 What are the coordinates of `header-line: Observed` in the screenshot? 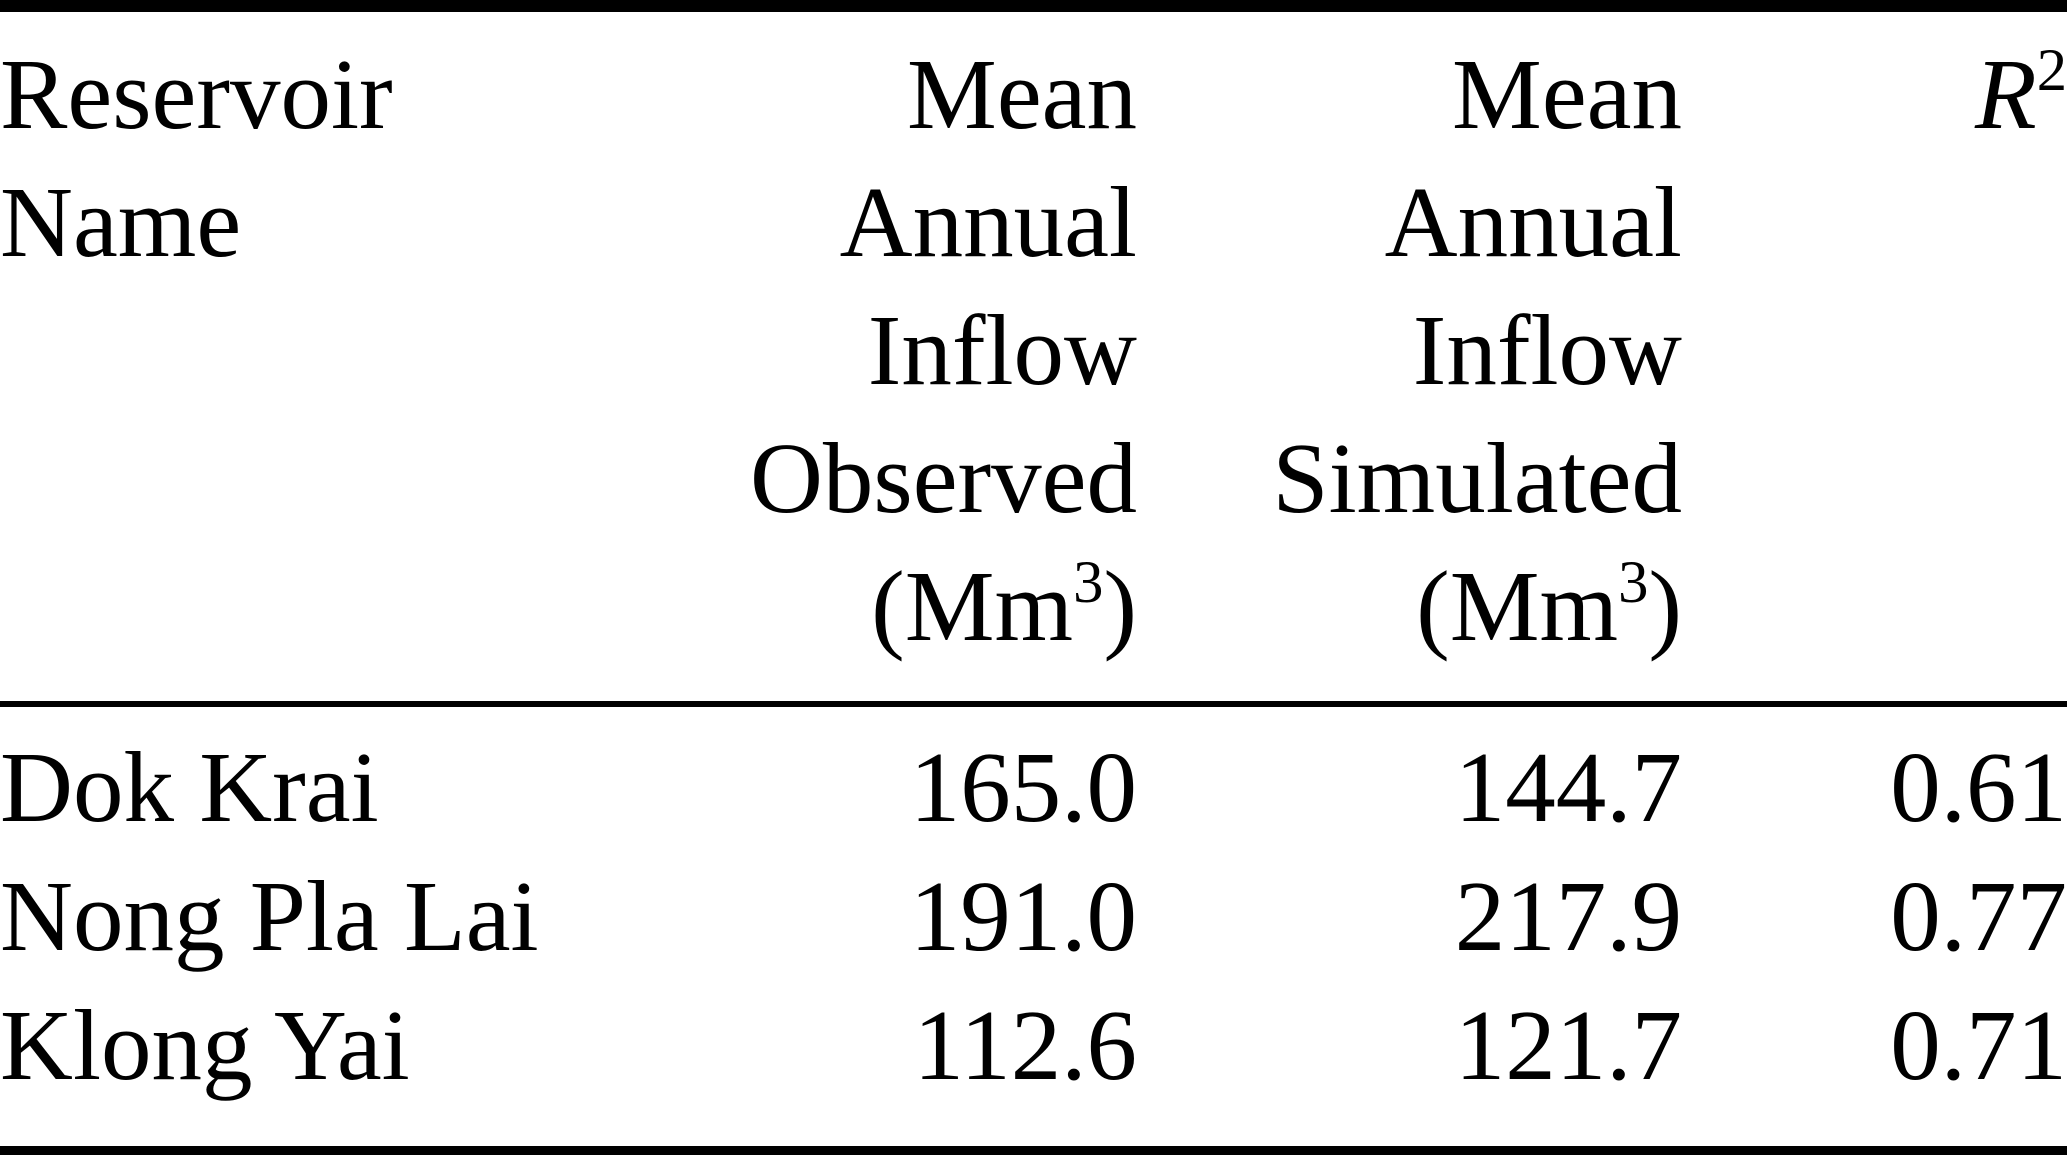 It's located at (943, 478).